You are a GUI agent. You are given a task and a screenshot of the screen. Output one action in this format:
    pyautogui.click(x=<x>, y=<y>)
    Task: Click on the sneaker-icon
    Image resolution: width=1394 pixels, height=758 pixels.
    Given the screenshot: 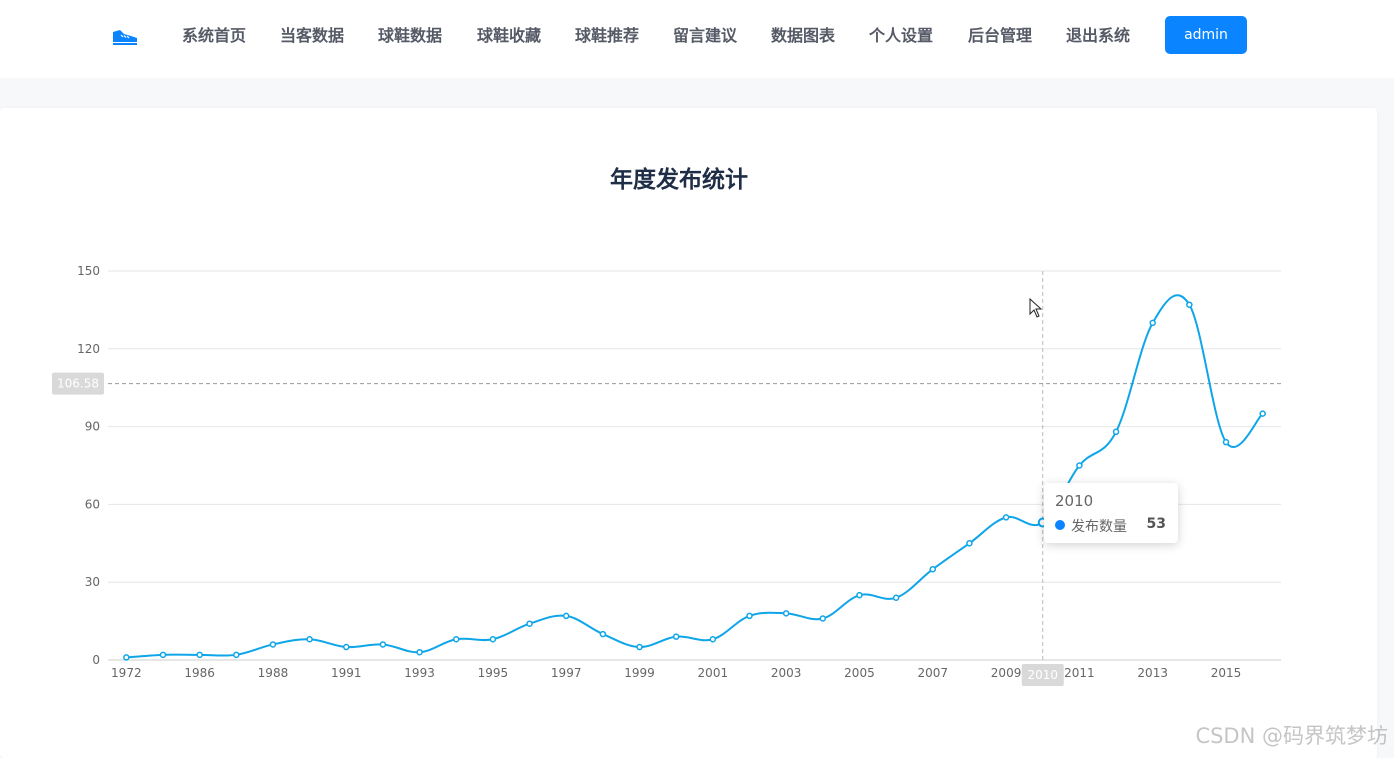 What is the action you would take?
    pyautogui.click(x=125, y=36)
    